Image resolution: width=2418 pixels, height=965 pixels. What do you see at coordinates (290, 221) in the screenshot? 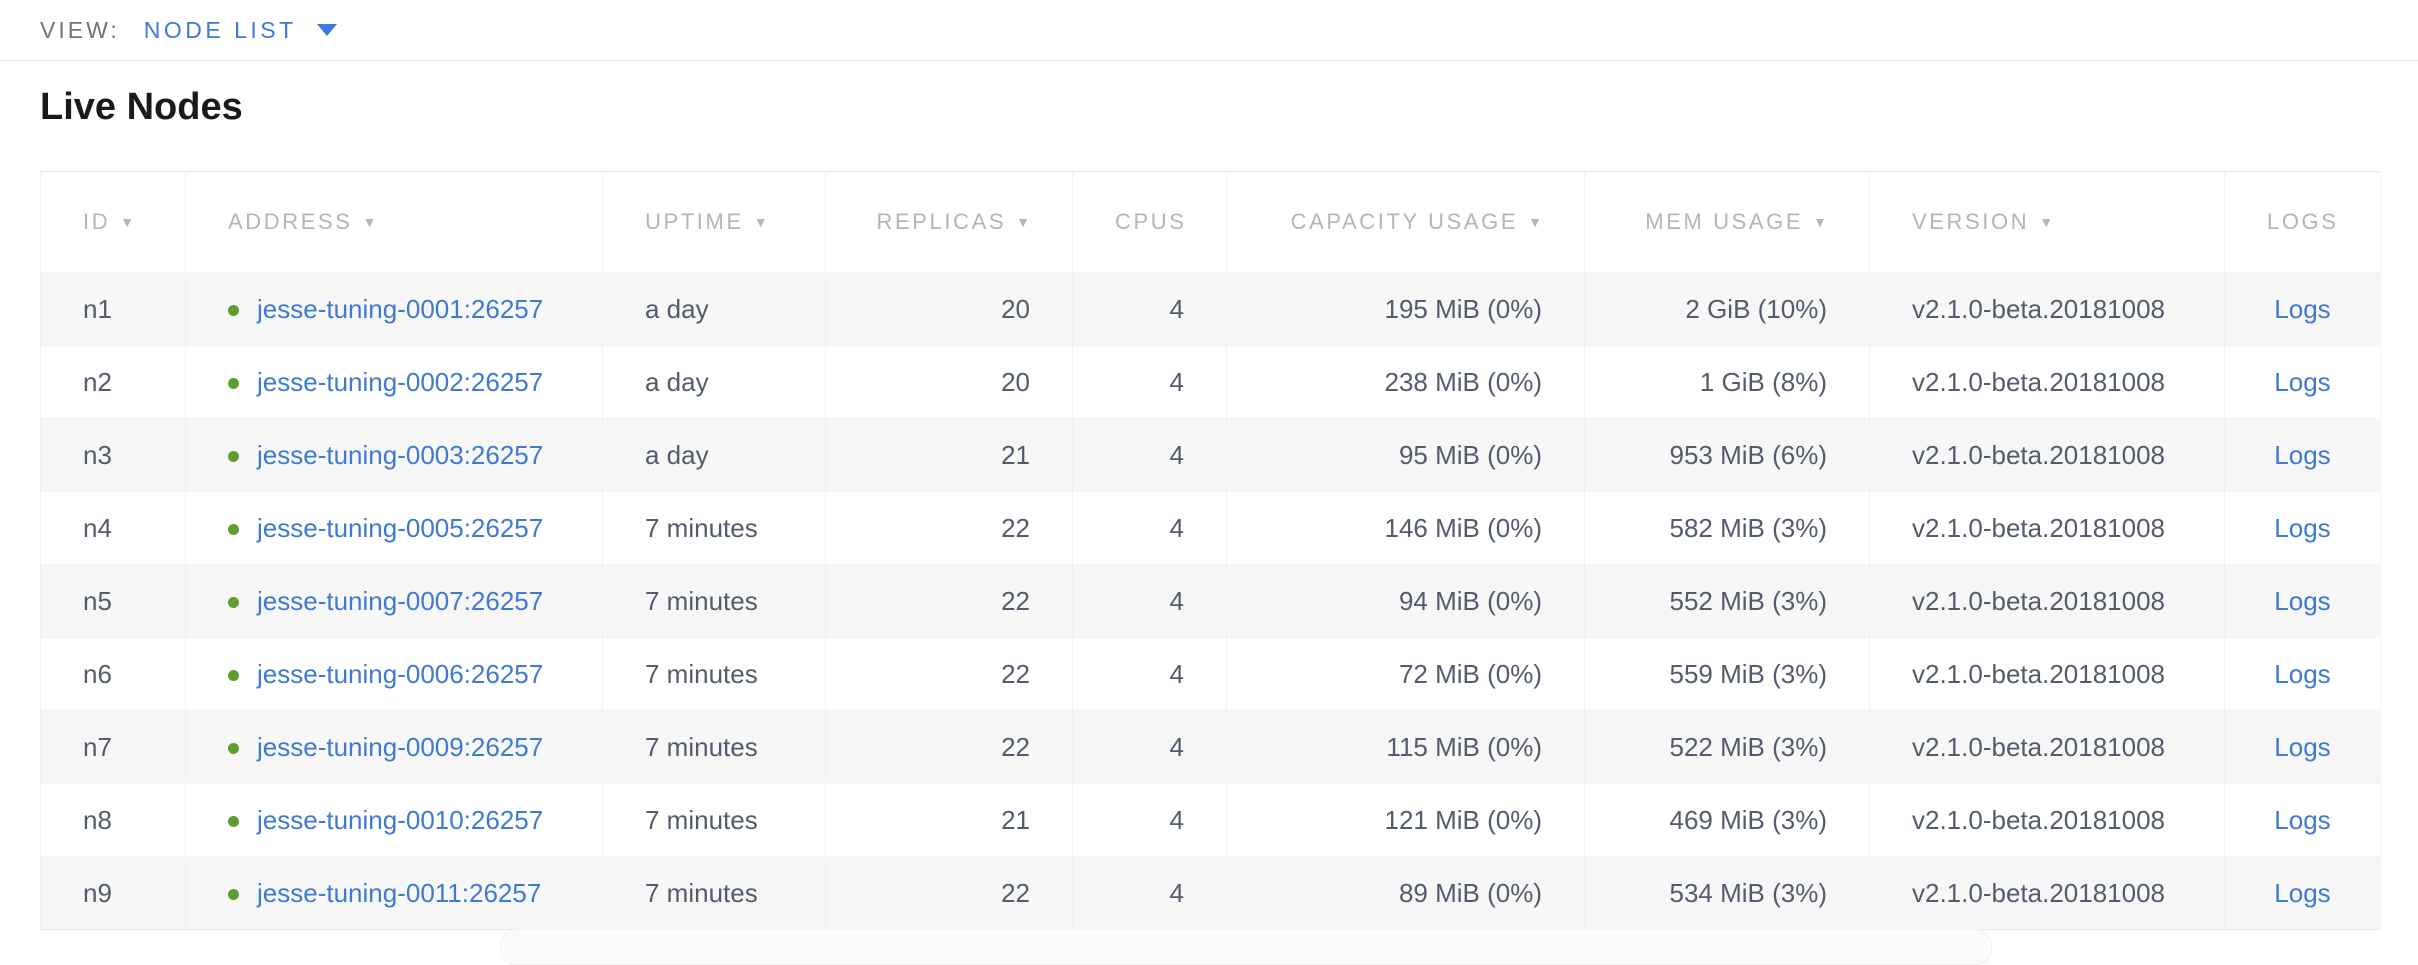
I see `column-header-label: ADDRESS` at bounding box center [290, 221].